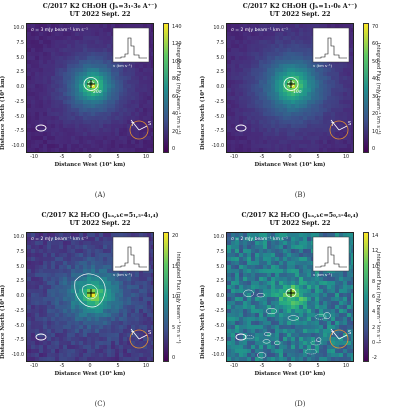 This screenshot has width=400, height=418. What do you see at coordinates (374, 281) in the screenshot?
I see `colorbar-tick: 8` at bounding box center [374, 281].